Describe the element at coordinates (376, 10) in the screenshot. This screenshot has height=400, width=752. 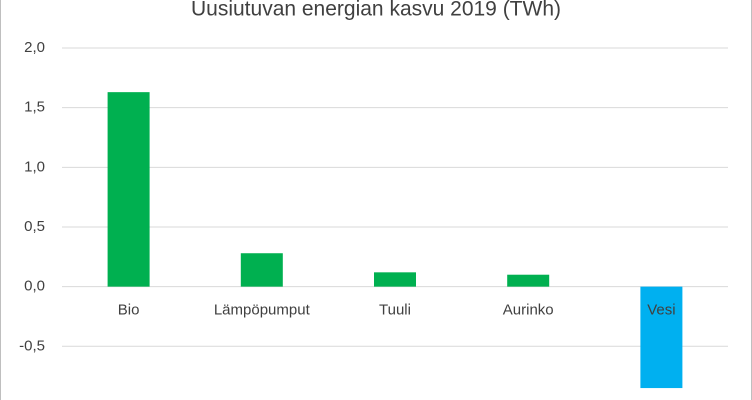
I see `chart-title: Uusiutuvan energian kasvu 2019 (TWh)` at that location.